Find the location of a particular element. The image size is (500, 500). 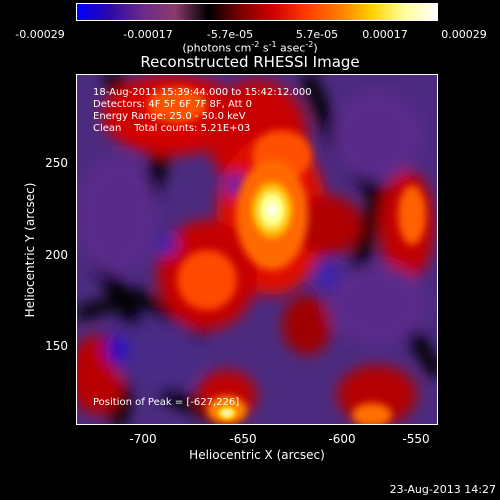

colorbar-tick-label: -0.00029 is located at coordinates (40, 34).